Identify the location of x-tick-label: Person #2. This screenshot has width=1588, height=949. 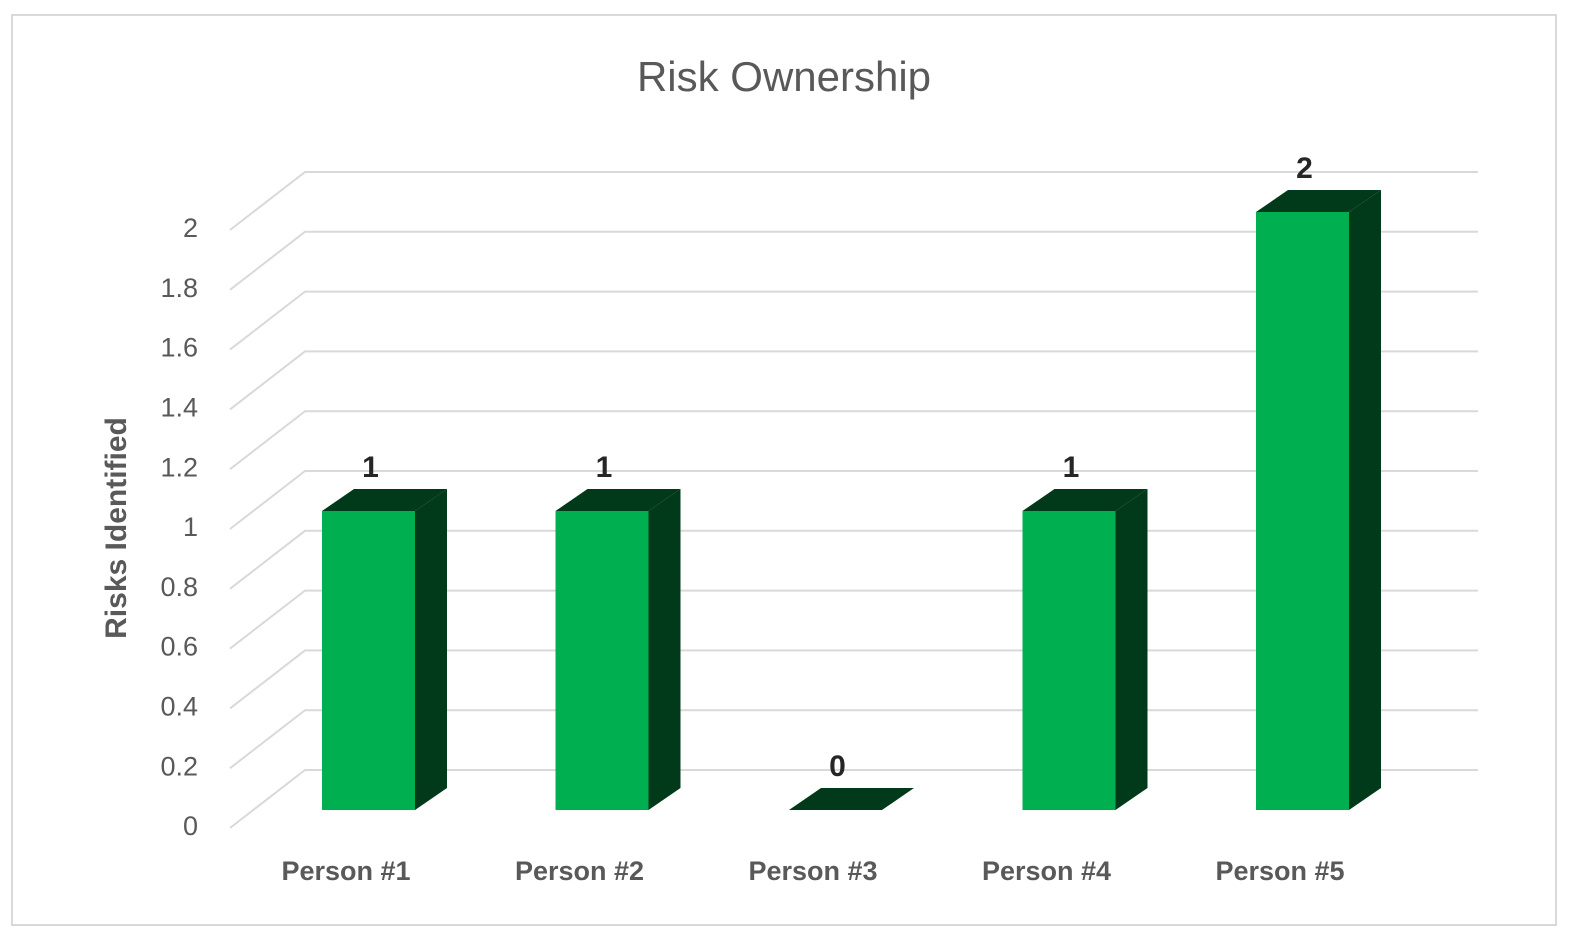
(579, 871).